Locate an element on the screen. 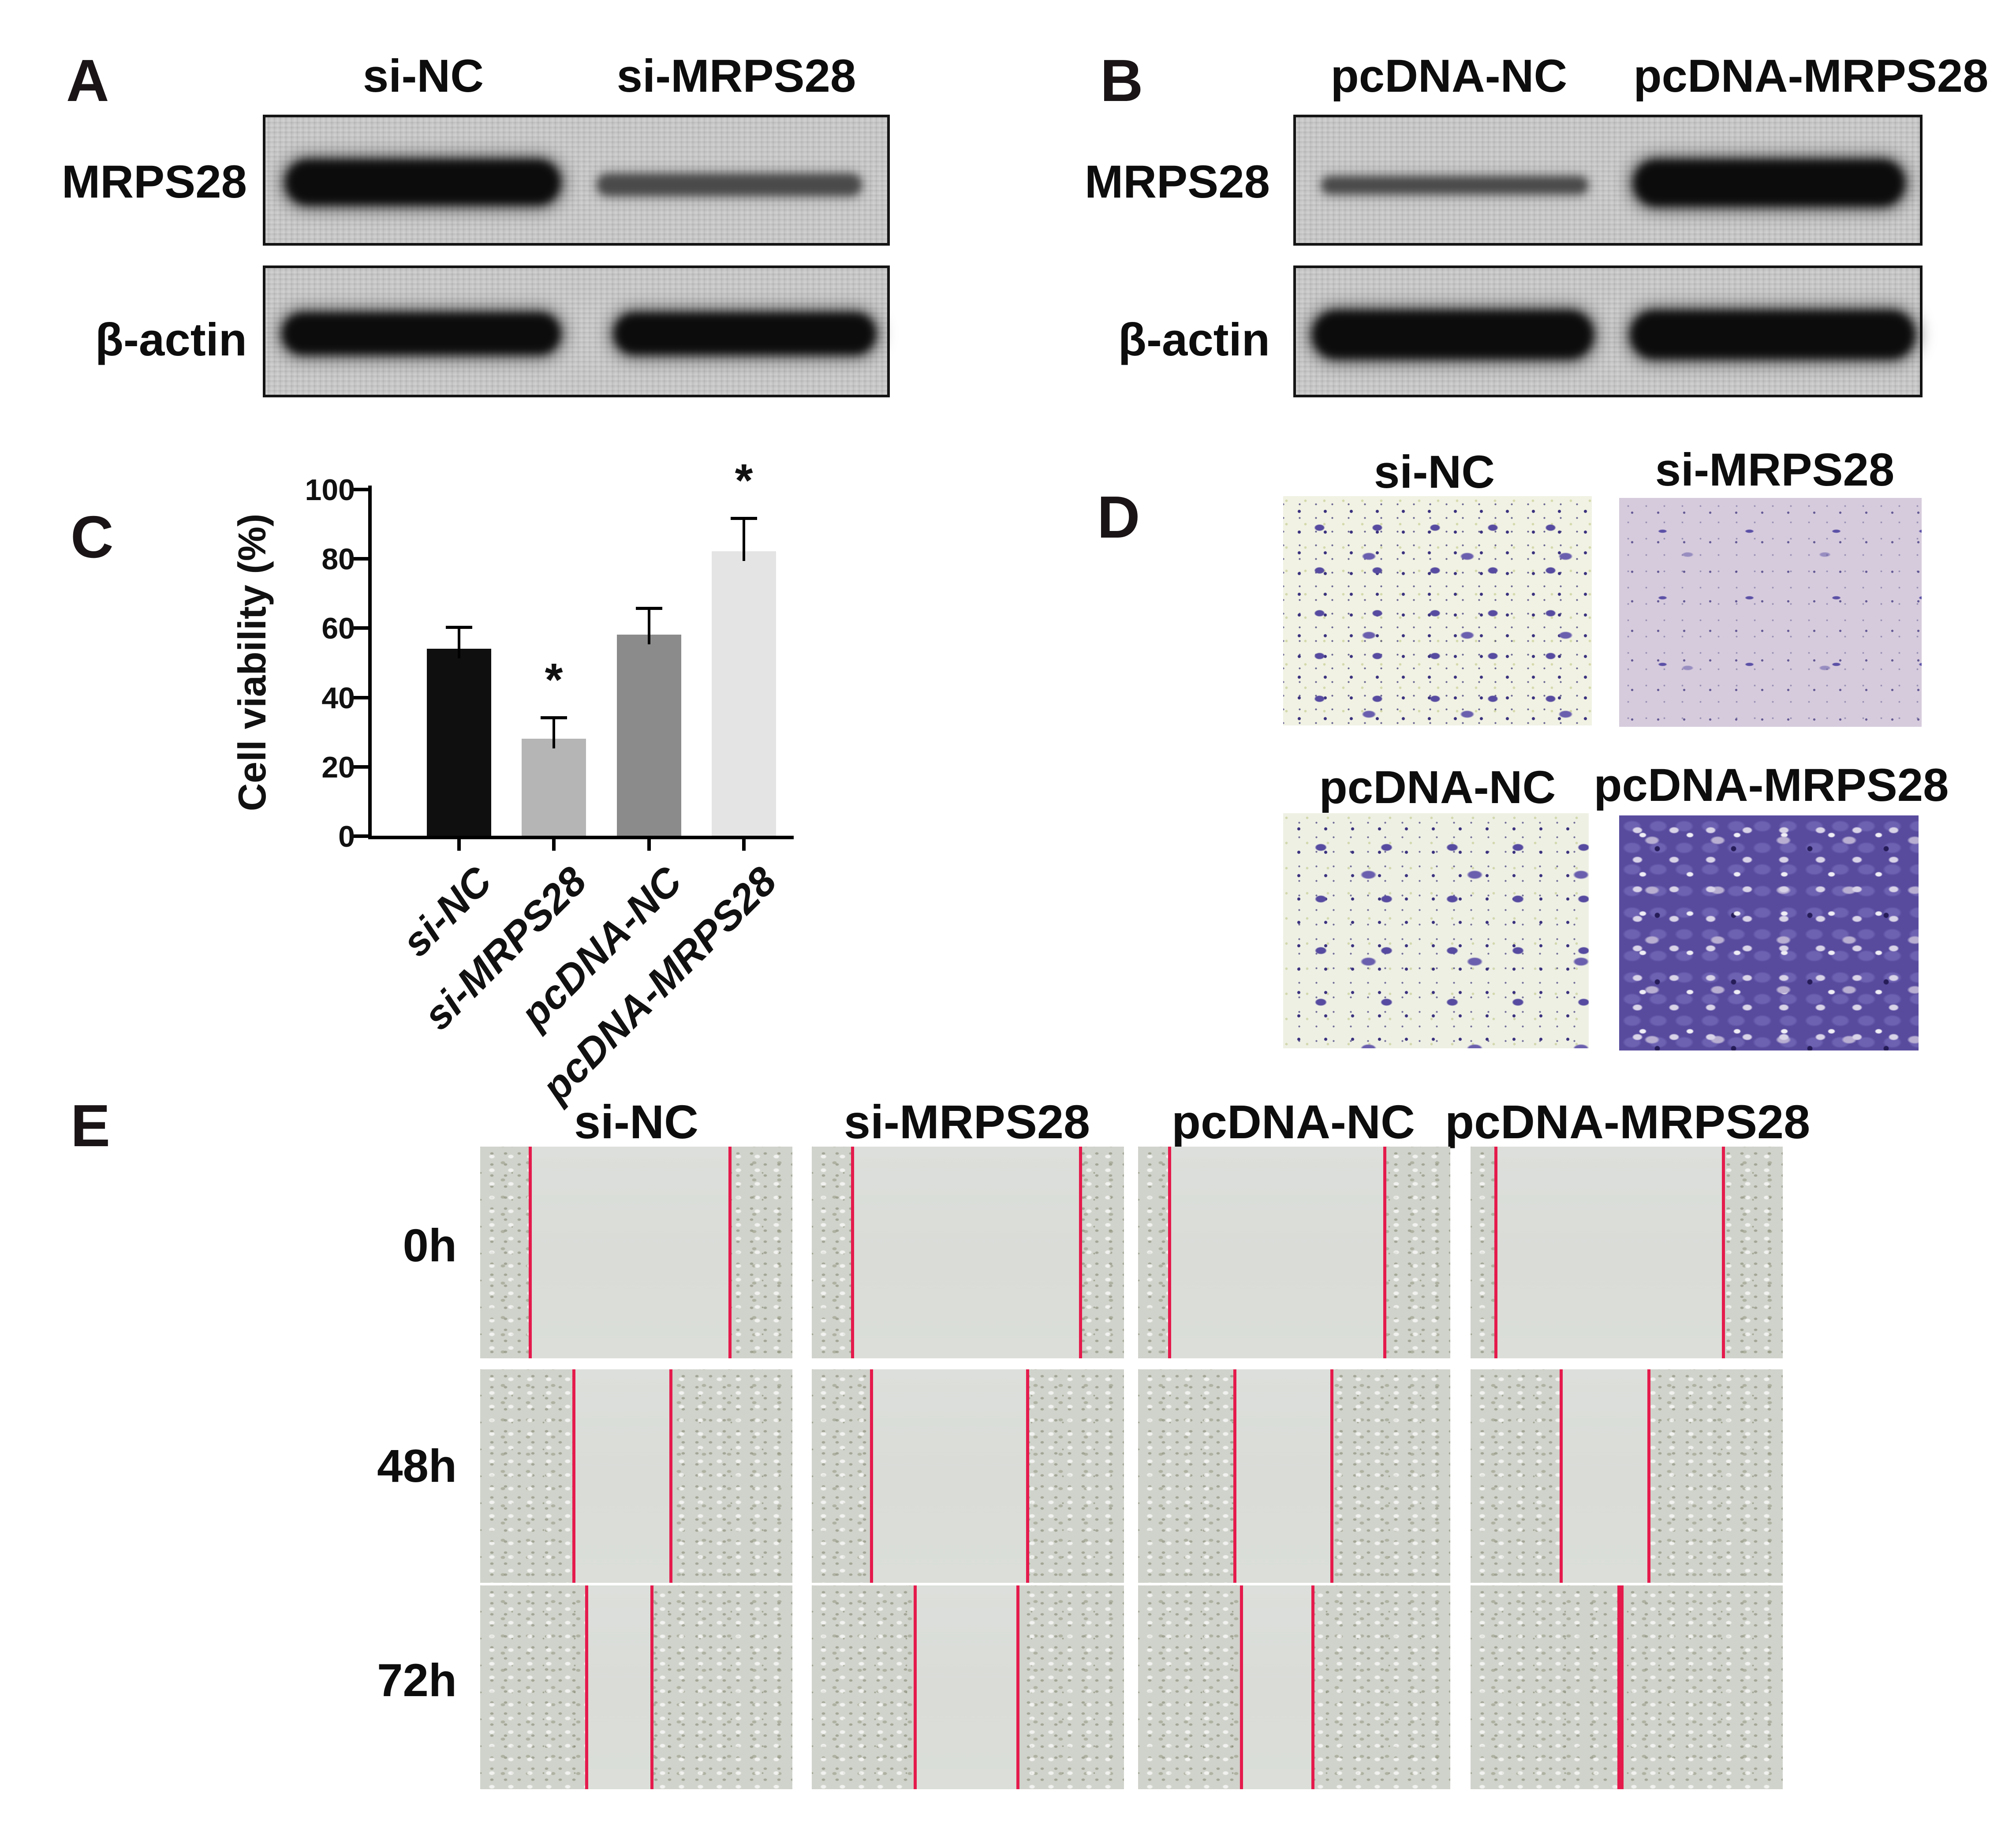  wound-image-48h-si-mrps28-right-line is located at coordinates (1027, 1476).